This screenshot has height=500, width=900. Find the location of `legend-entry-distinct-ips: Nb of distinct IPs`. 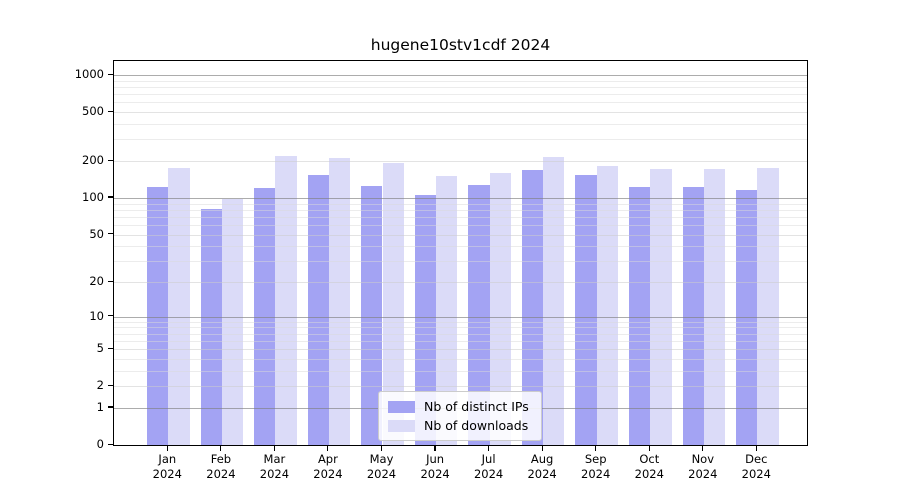

legend-entry-distinct-ips: Nb of distinct IPs is located at coordinates (458, 406).